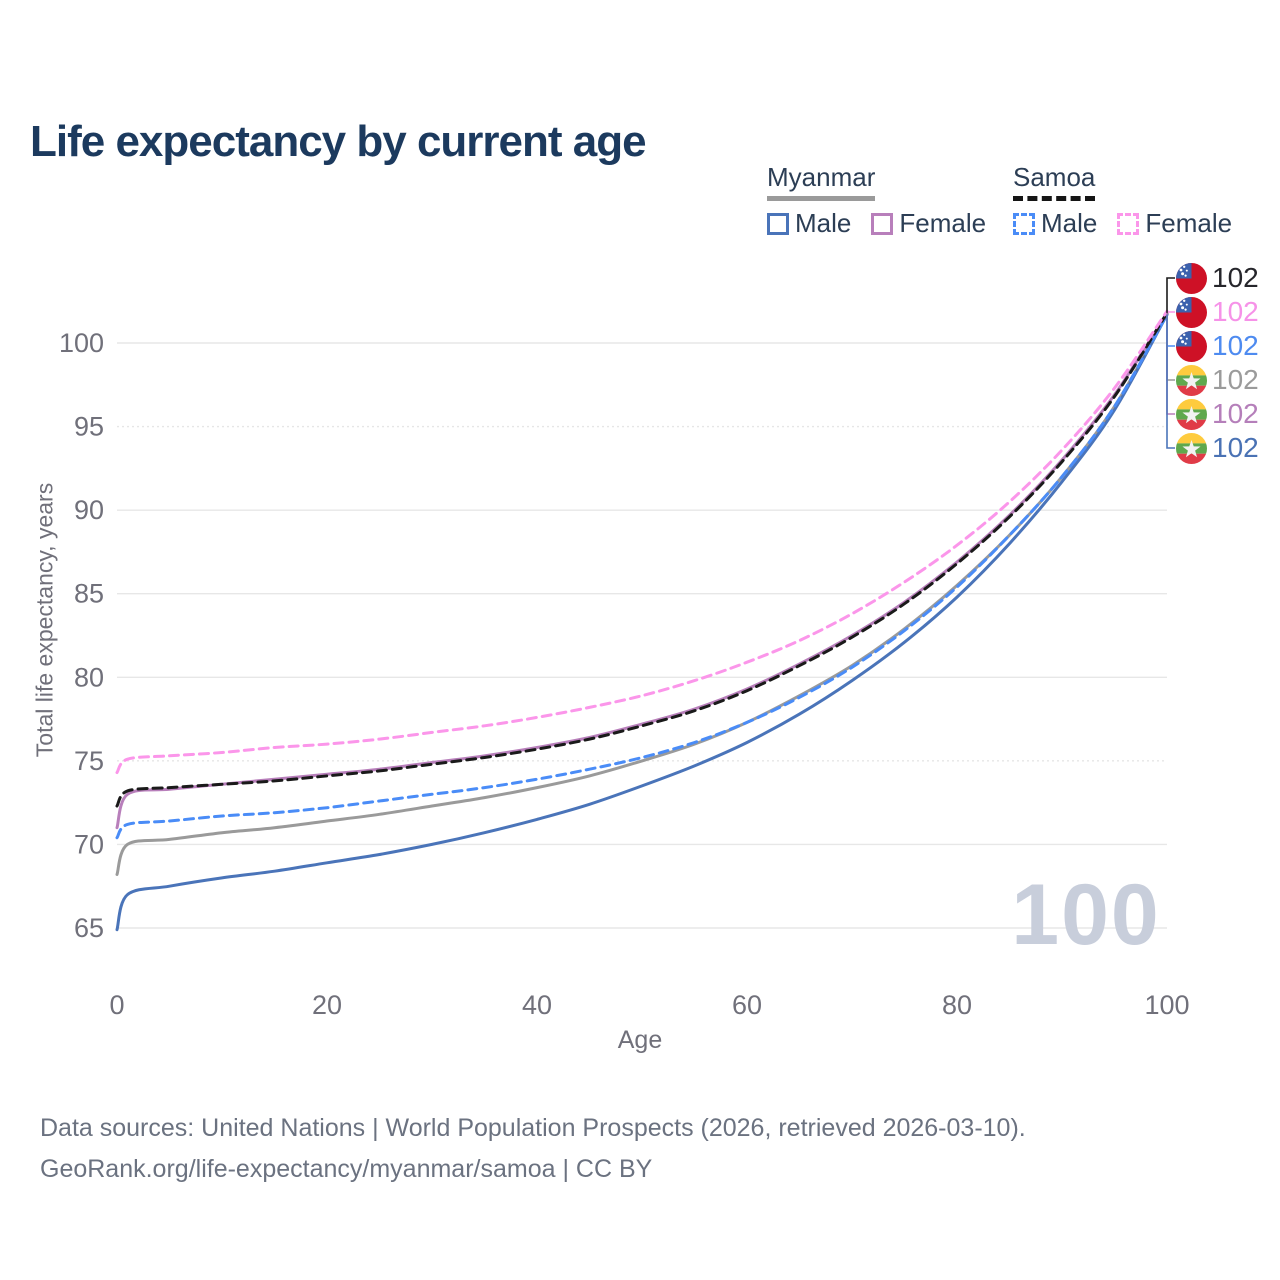  Describe the element at coordinates (1024, 223) in the screenshot. I see `samoa-male-swatch-icon` at that location.